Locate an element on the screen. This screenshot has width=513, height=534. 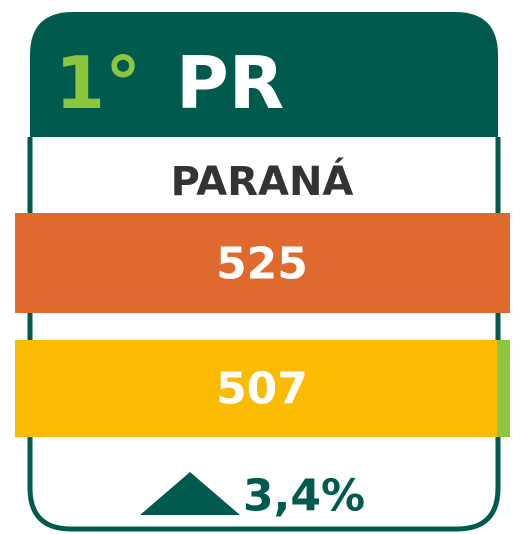
state-name: PARANÁ is located at coordinates (262, 181).